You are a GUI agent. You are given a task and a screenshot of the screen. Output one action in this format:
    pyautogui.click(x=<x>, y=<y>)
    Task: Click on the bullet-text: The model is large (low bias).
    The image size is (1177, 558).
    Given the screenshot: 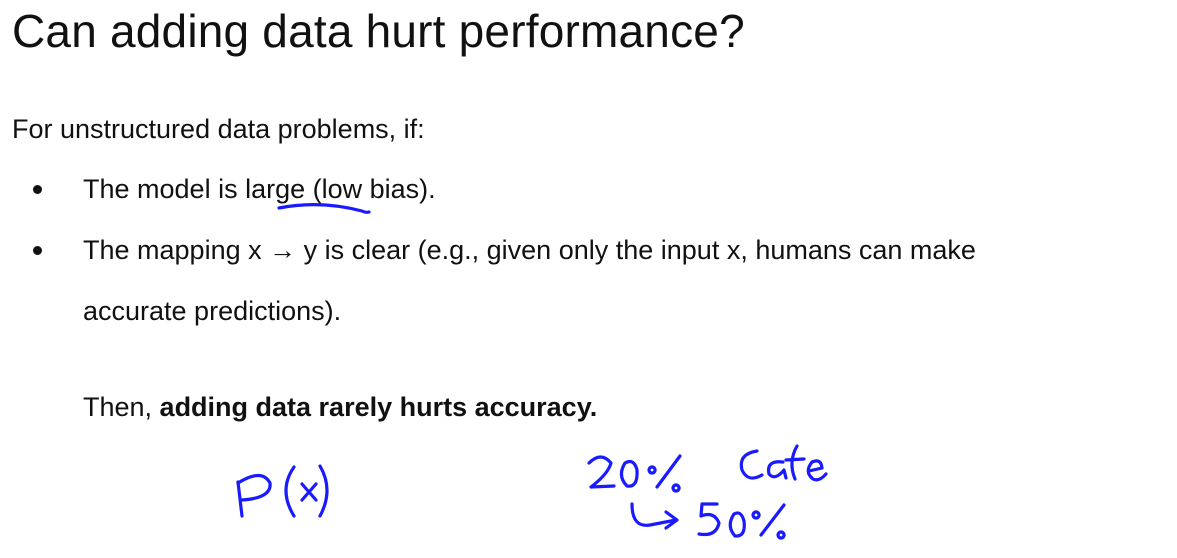 What is the action you would take?
    pyautogui.click(x=259, y=189)
    